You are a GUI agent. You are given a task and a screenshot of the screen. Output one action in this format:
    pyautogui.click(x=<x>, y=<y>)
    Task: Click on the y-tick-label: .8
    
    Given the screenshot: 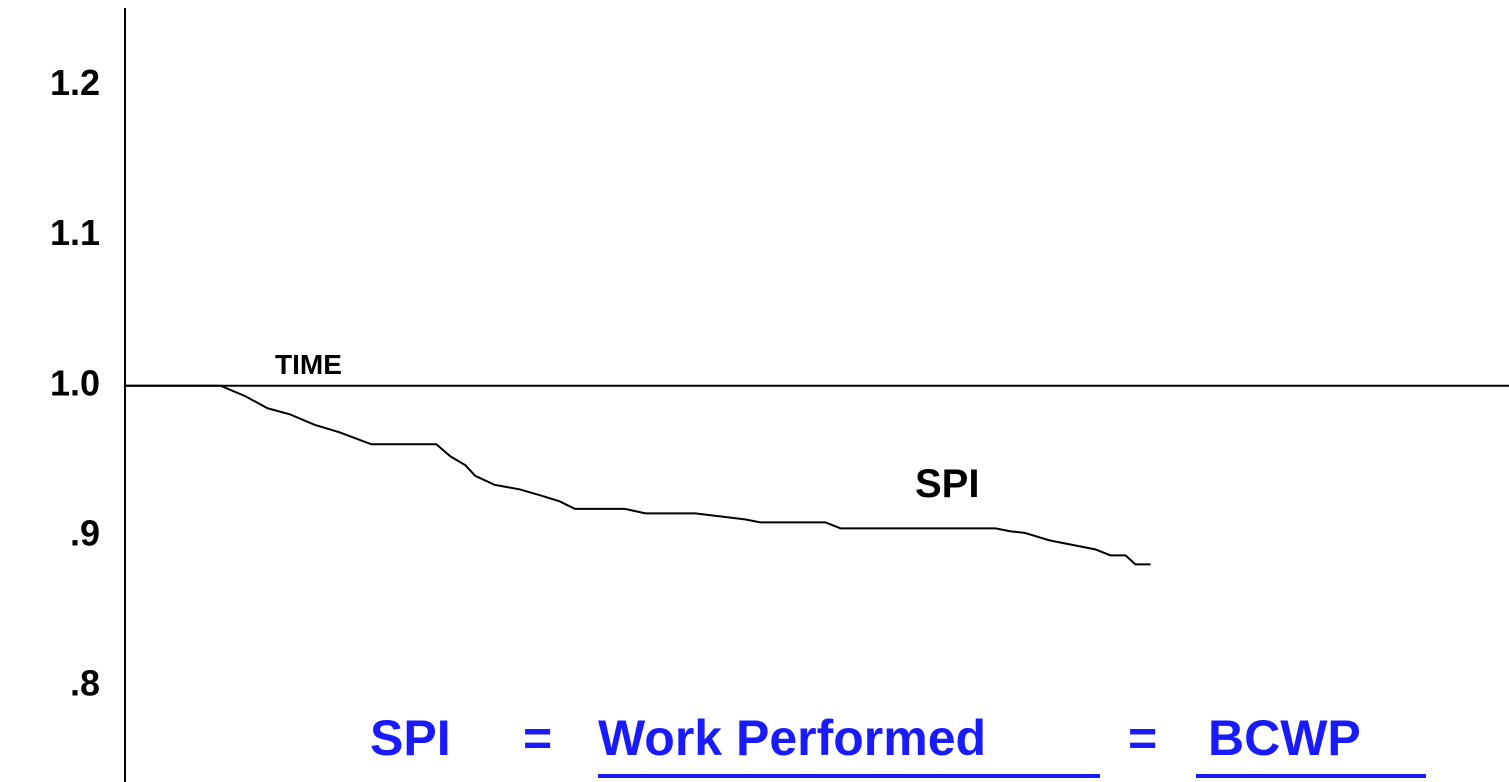 What is the action you would take?
    pyautogui.click(x=85, y=682)
    